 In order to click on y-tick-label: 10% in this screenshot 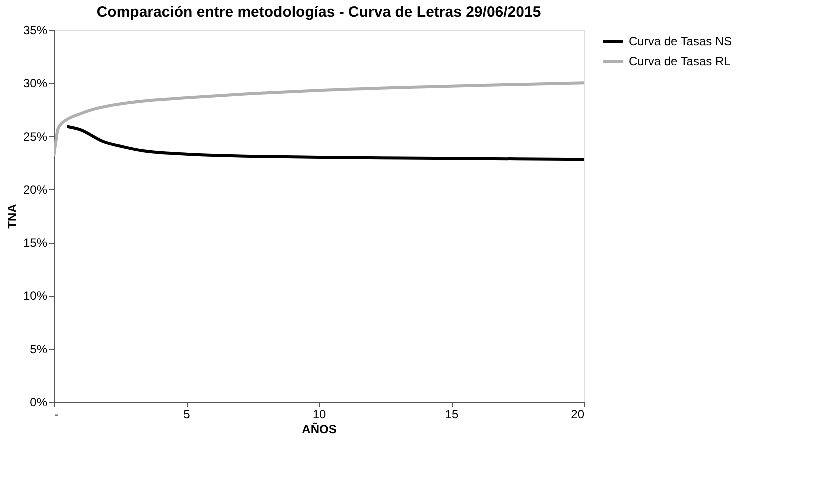, I will do `click(35, 296)`.